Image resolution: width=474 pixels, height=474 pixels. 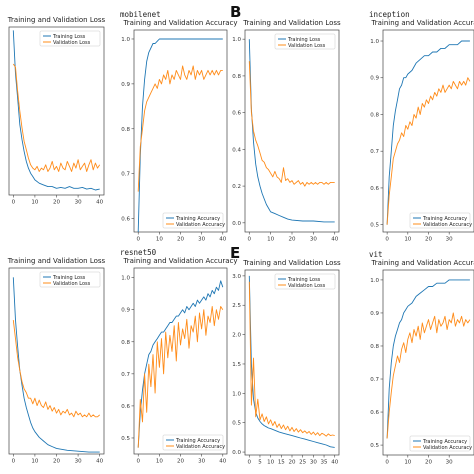 What do you see at coordinates (281, 463) in the screenshot?
I see `x-tick-label: 15` at bounding box center [281, 463].